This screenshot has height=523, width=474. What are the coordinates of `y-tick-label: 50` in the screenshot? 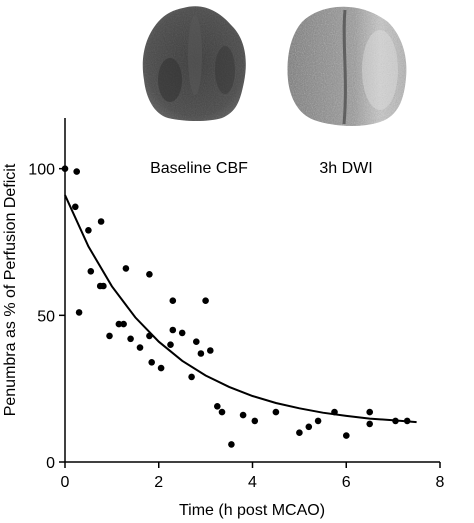 It's located at (46, 316).